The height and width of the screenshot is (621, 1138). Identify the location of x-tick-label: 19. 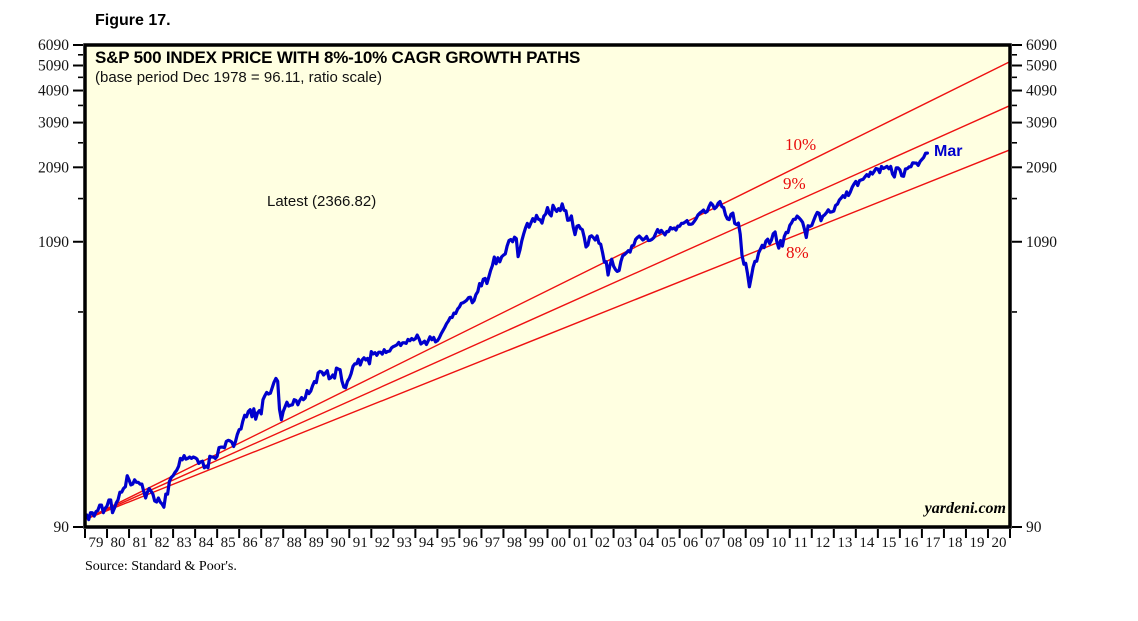
(976, 543).